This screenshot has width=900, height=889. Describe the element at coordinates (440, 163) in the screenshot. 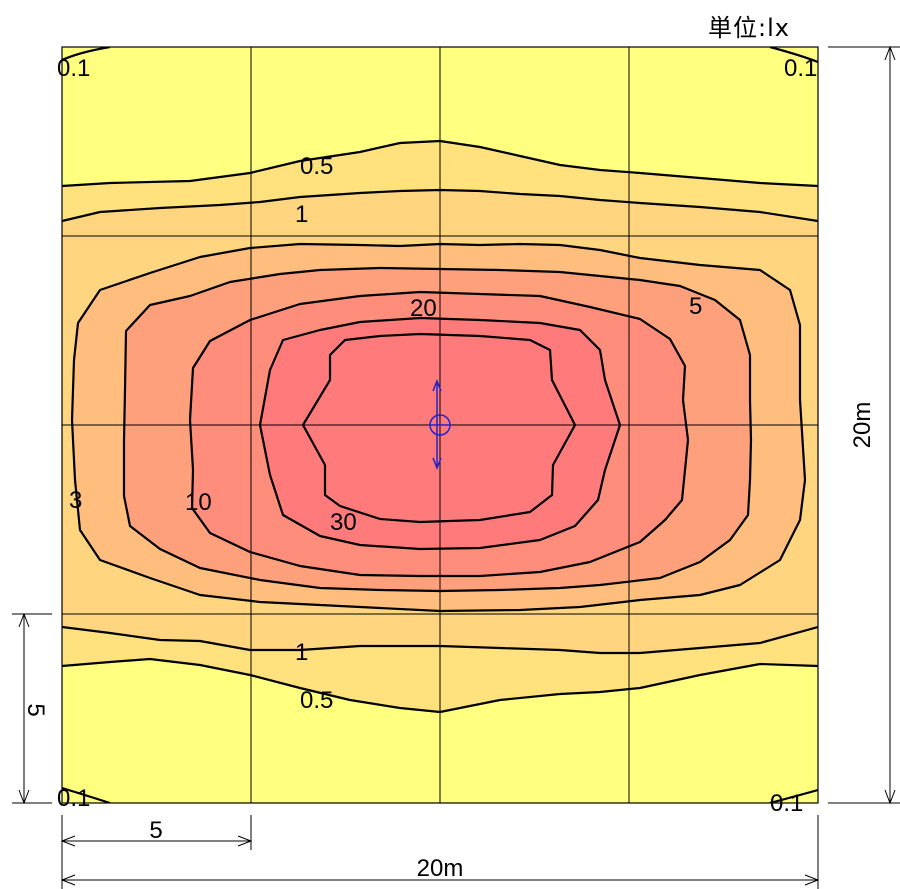

I see `contour-0-5-top` at that location.